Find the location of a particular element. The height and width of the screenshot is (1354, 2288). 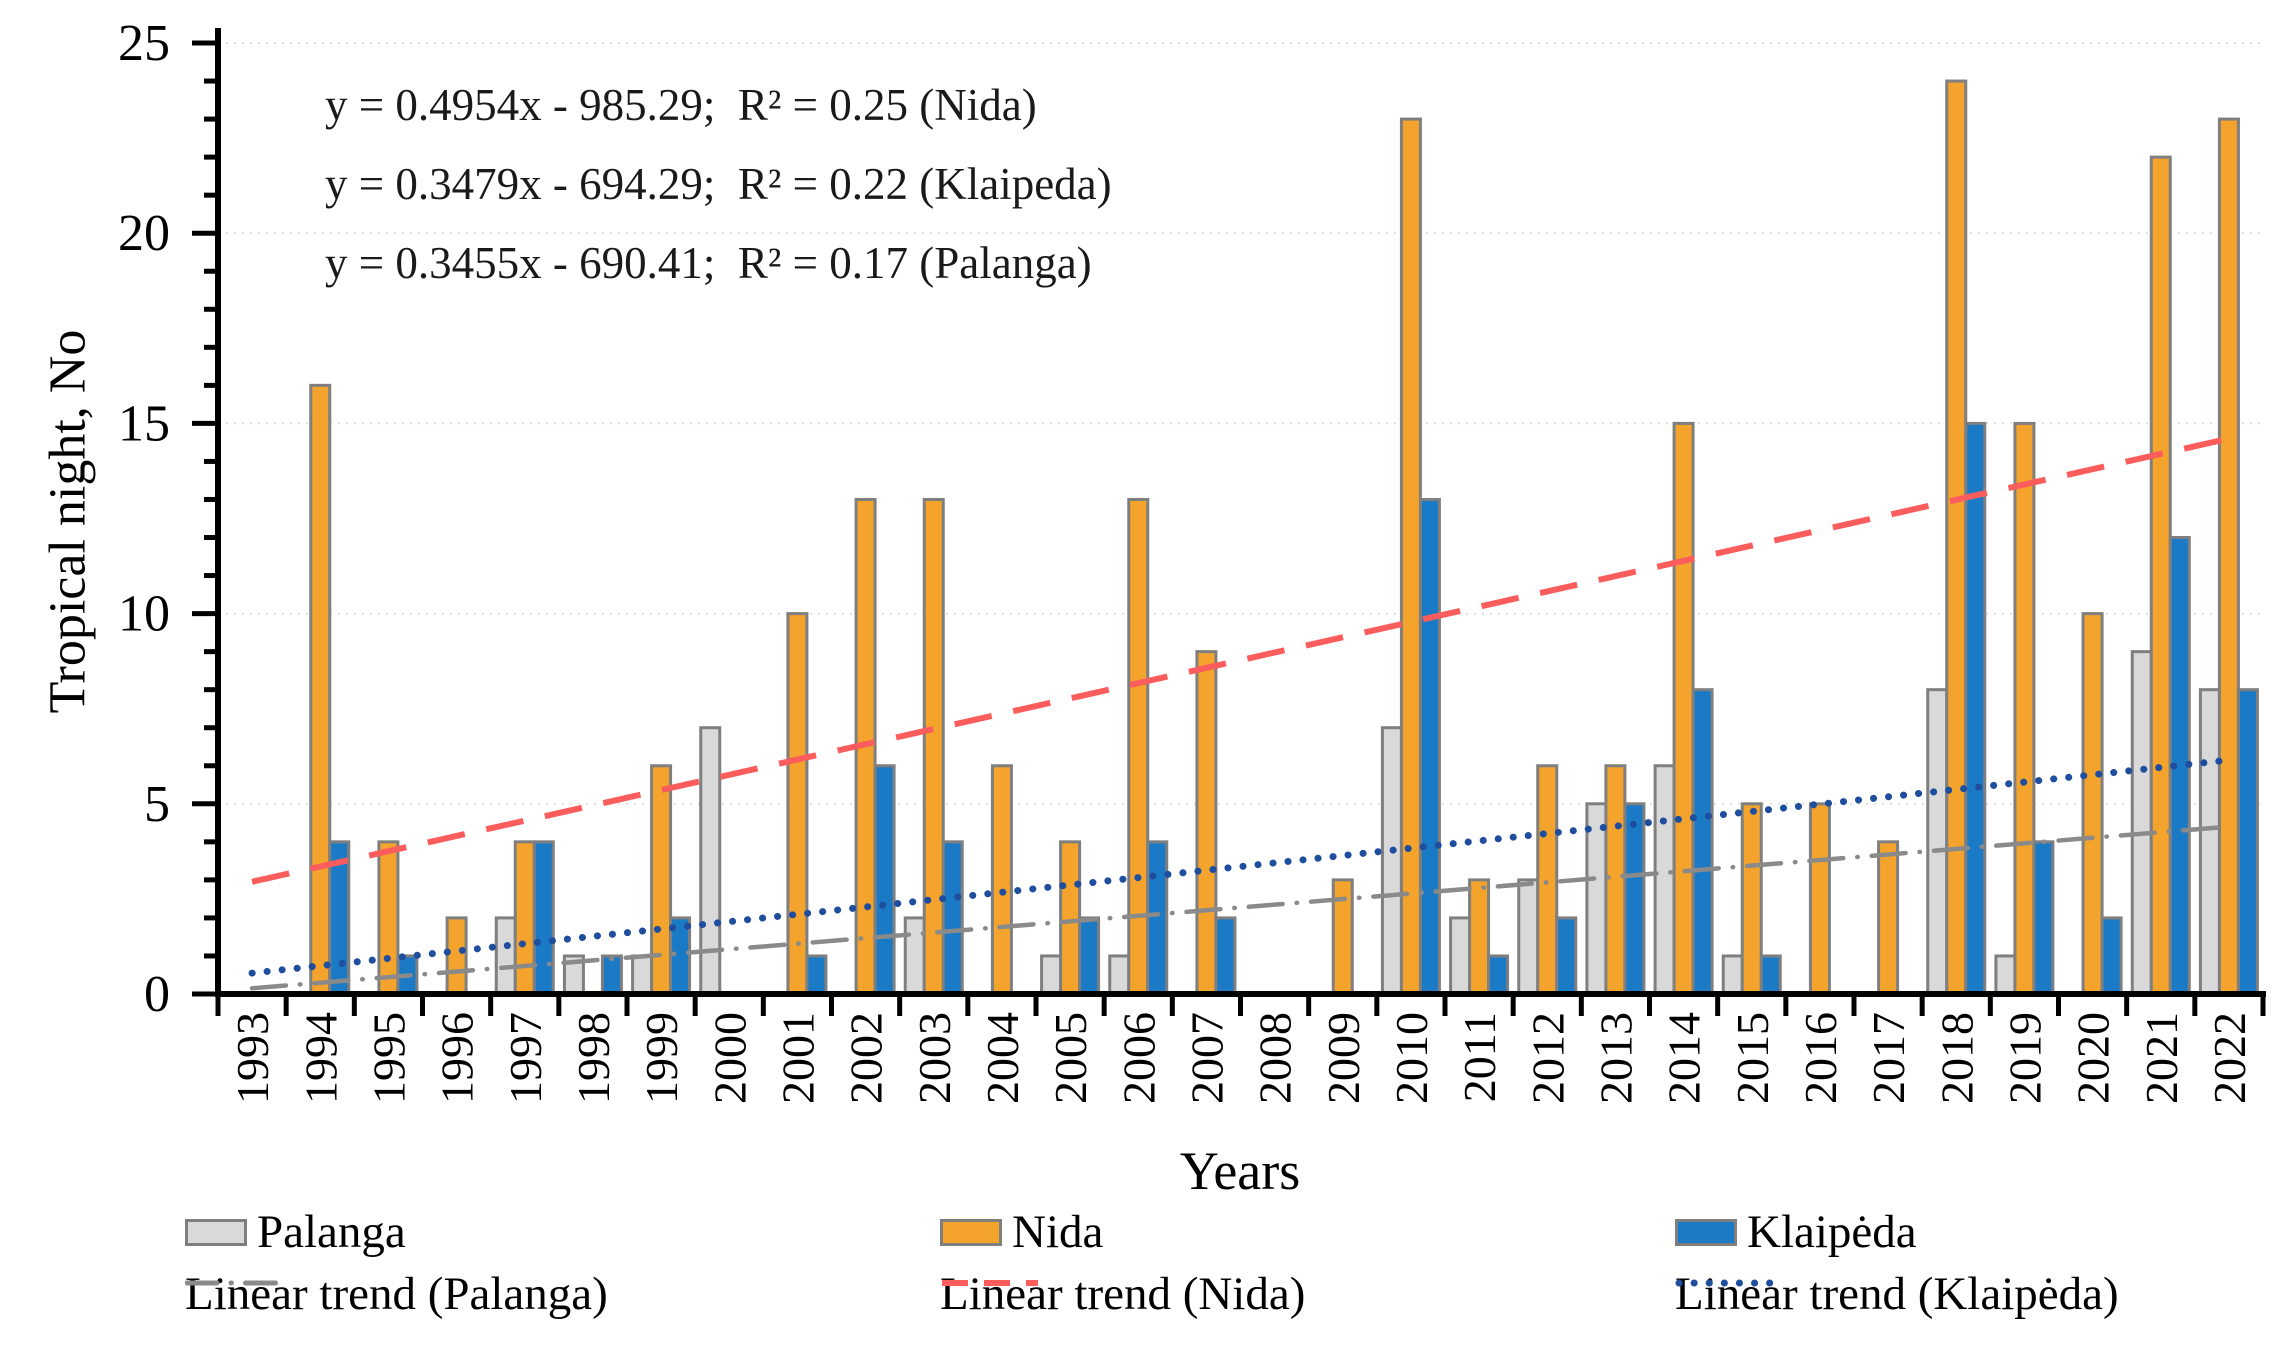

x-tick-label-2007: 2007 is located at coordinates (1206, 1058).